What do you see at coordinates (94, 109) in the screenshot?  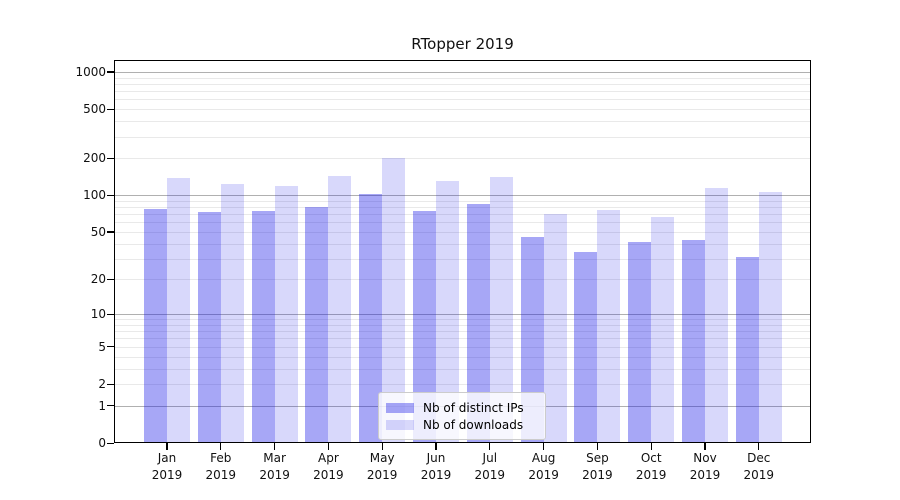 I see `y-tick-label-500: 500` at bounding box center [94, 109].